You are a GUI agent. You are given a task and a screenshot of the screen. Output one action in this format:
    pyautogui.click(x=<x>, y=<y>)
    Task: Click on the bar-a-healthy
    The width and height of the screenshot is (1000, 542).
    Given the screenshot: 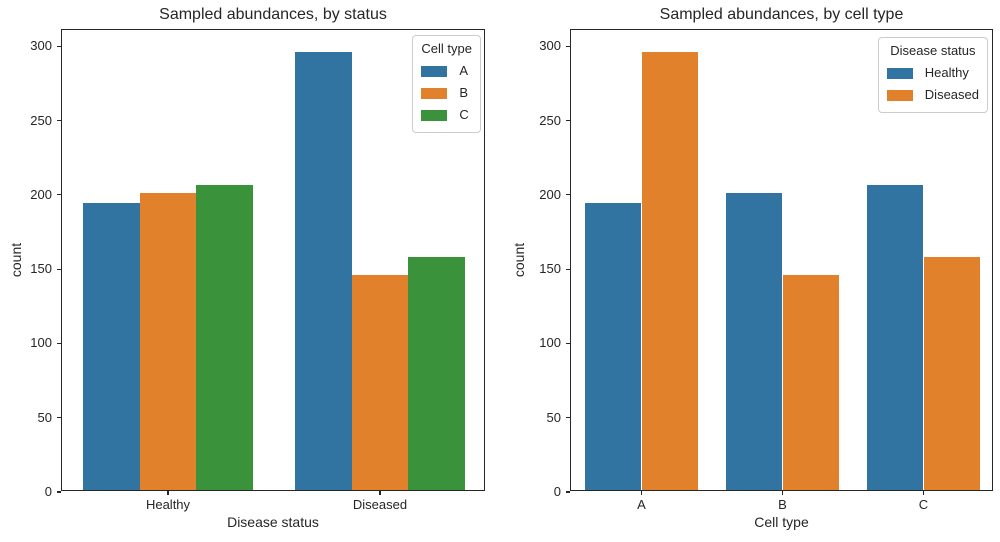 What is the action you would take?
    pyautogui.click(x=111, y=346)
    